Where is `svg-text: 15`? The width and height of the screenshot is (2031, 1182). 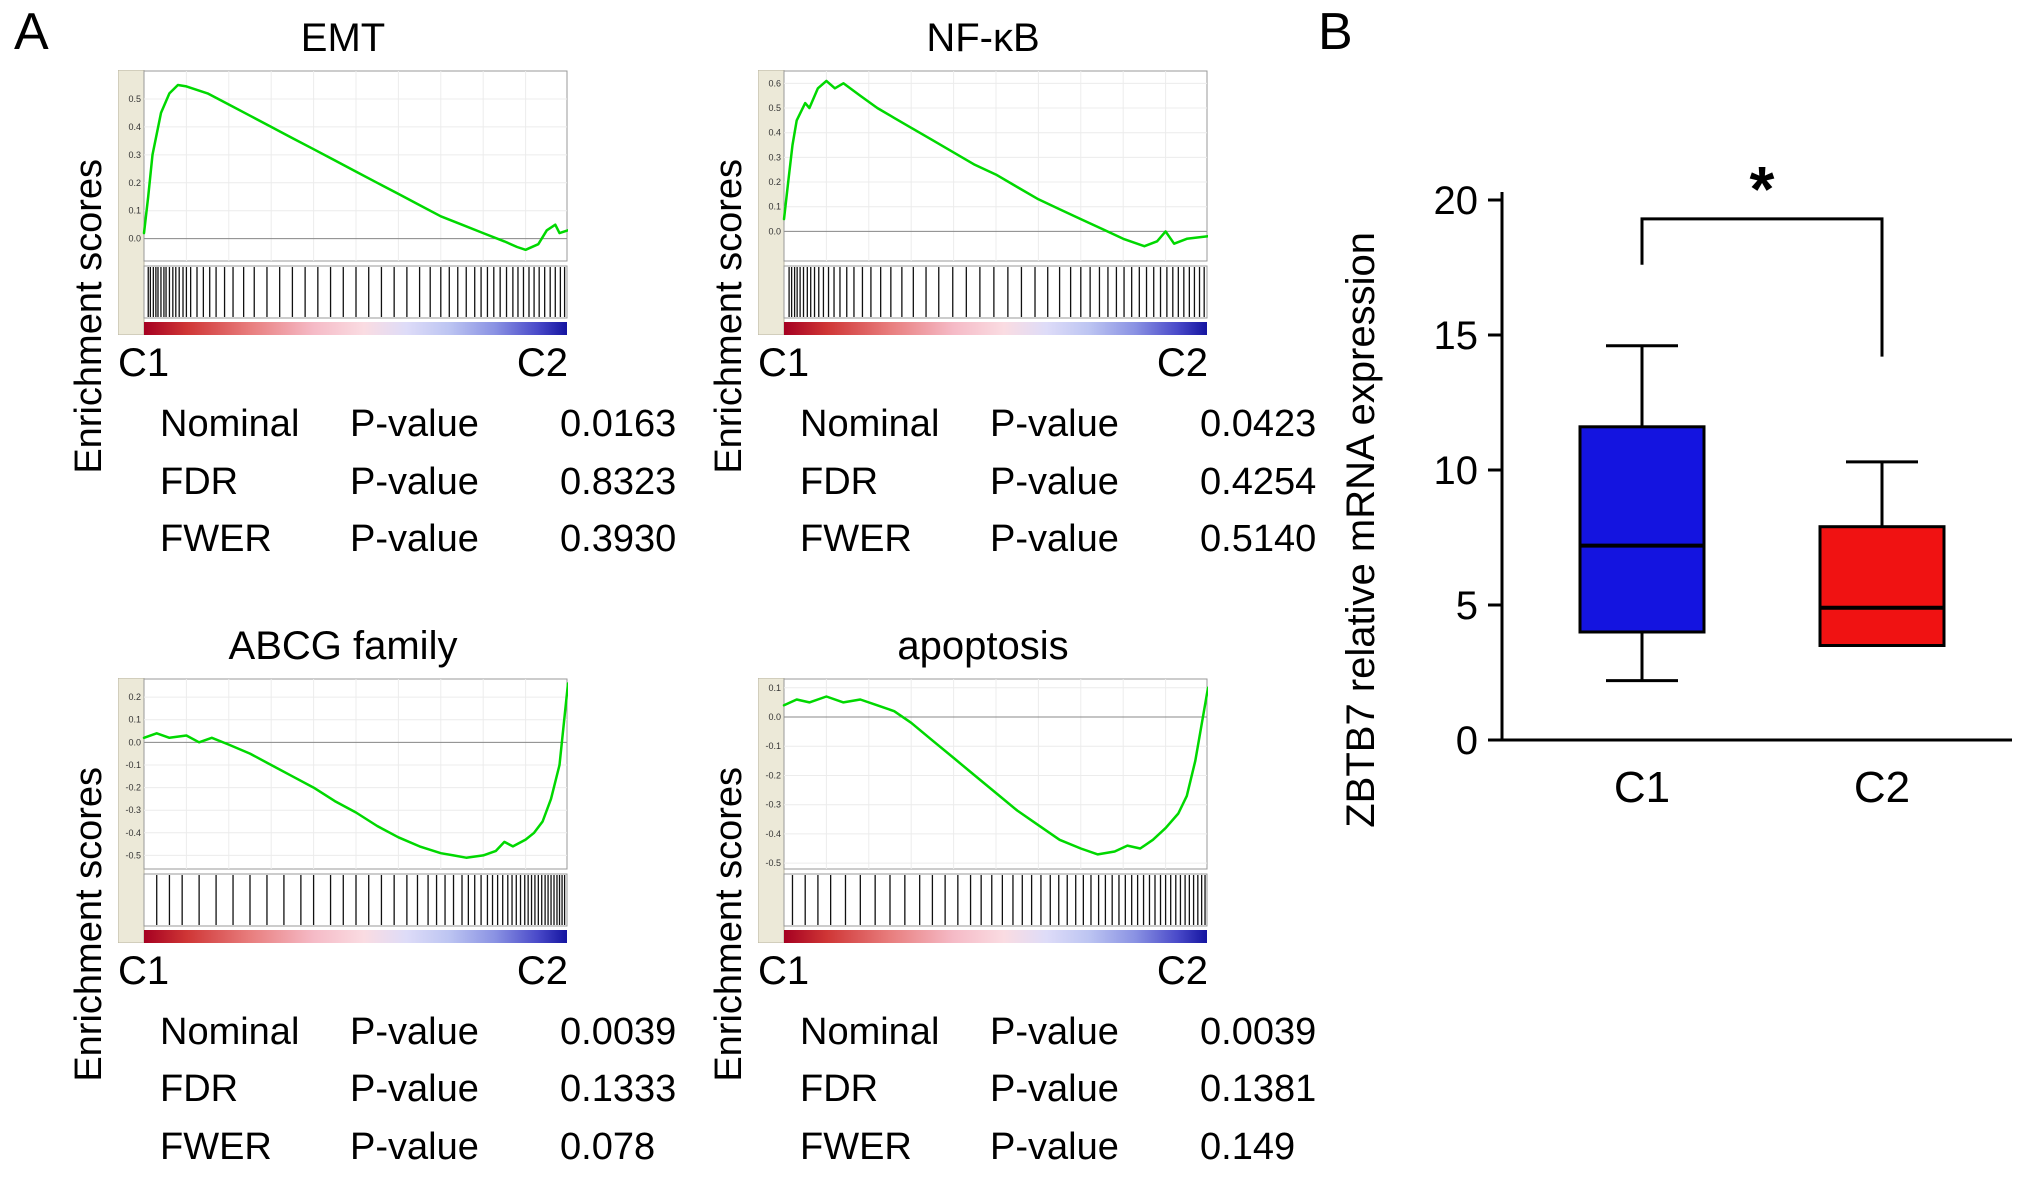
svg-text: 15 is located at coordinates (1456, 336).